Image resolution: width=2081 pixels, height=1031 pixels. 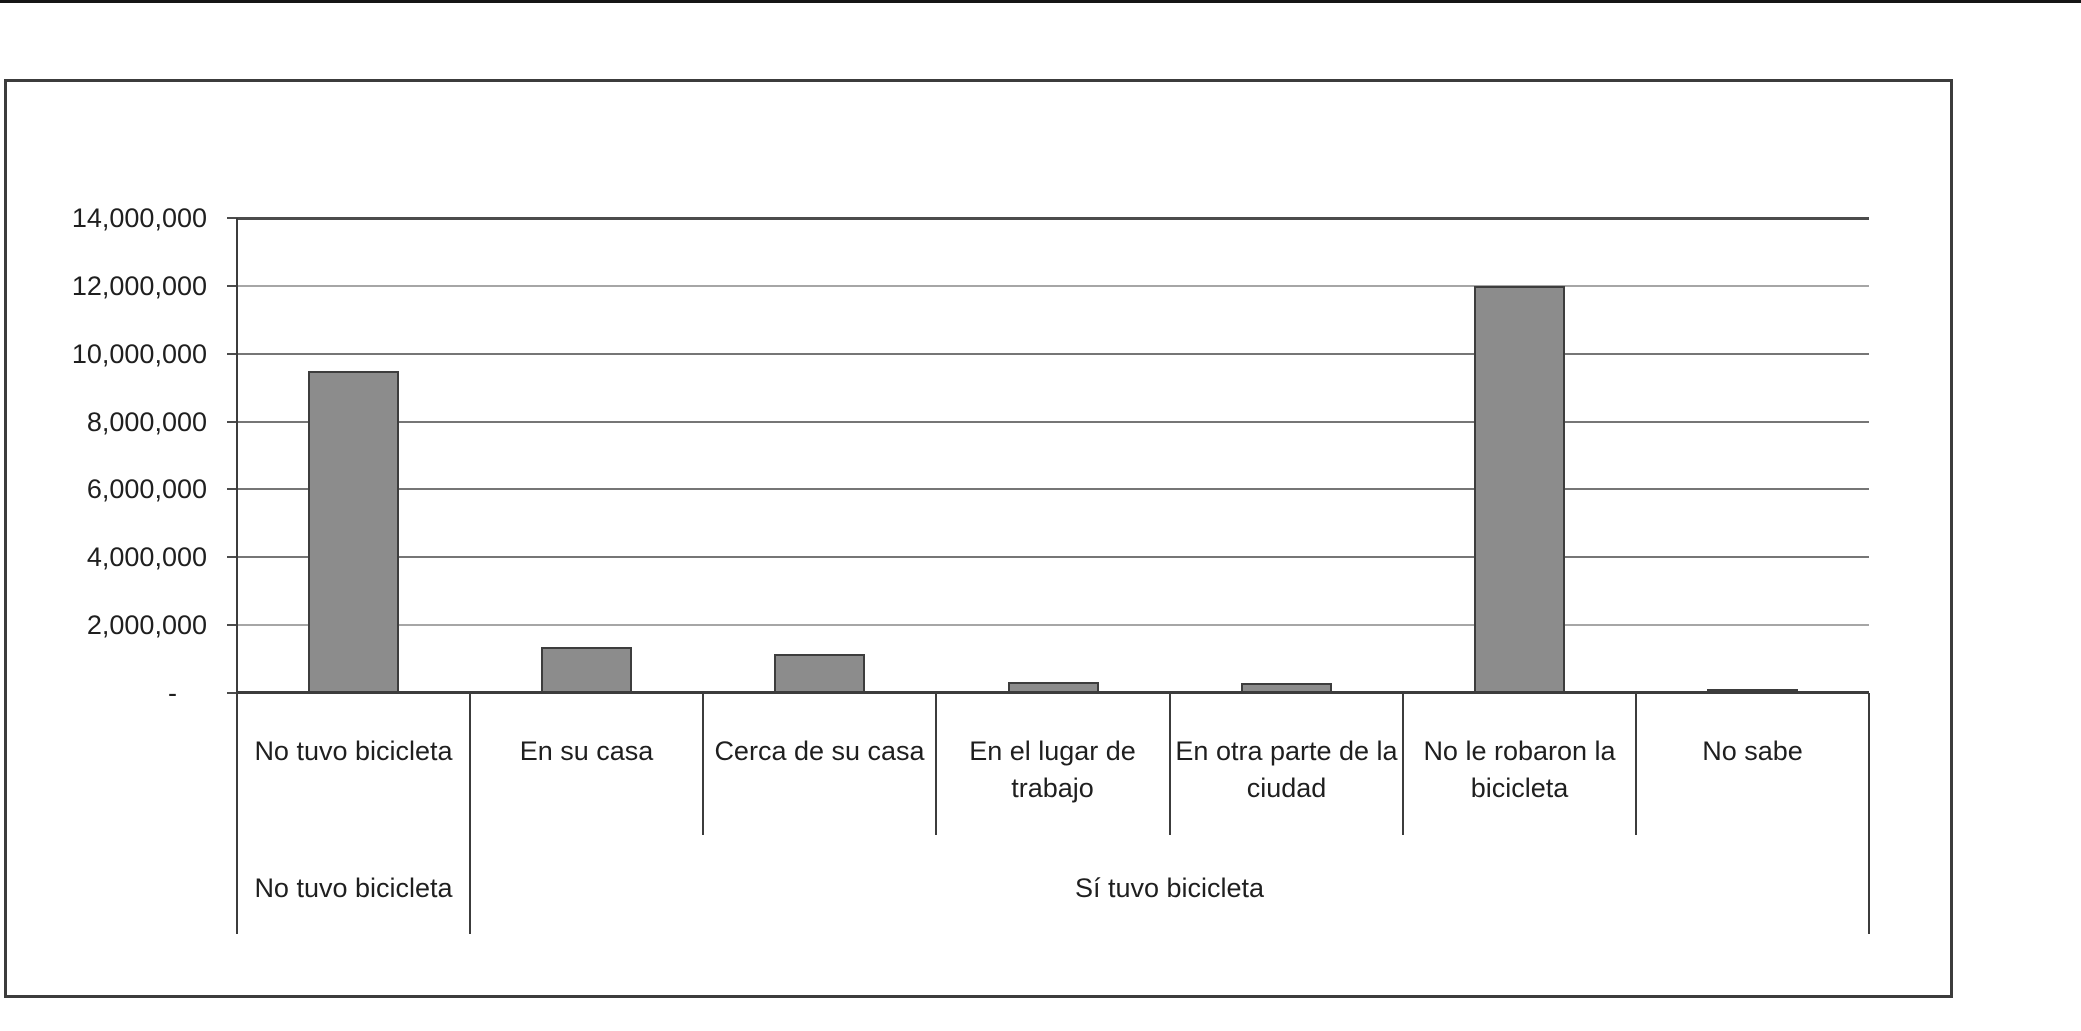 What do you see at coordinates (353, 888) in the screenshot?
I see `group-label-no-tuvo-bicicleta: No tuvo bicicleta` at bounding box center [353, 888].